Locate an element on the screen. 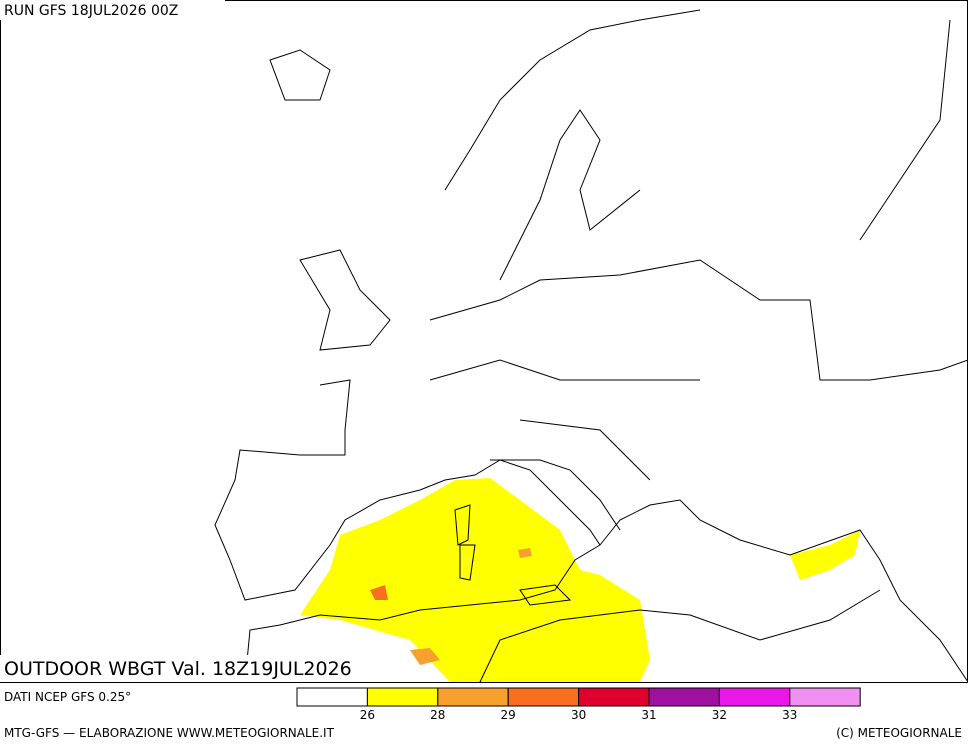 The width and height of the screenshot is (968, 749). legend-tick-label: 26 is located at coordinates (367, 715).